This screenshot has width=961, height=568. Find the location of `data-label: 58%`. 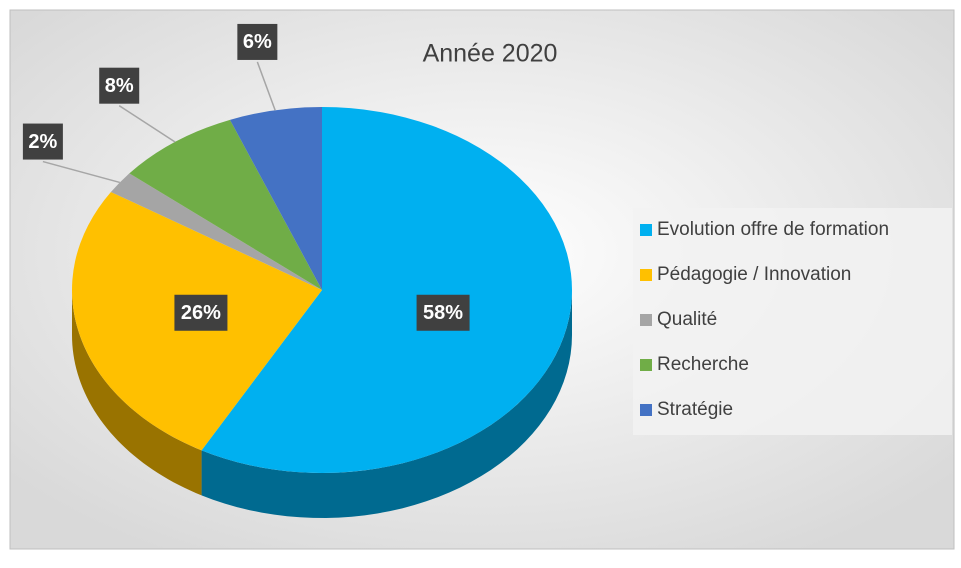

data-label: 58% is located at coordinates (443, 313).